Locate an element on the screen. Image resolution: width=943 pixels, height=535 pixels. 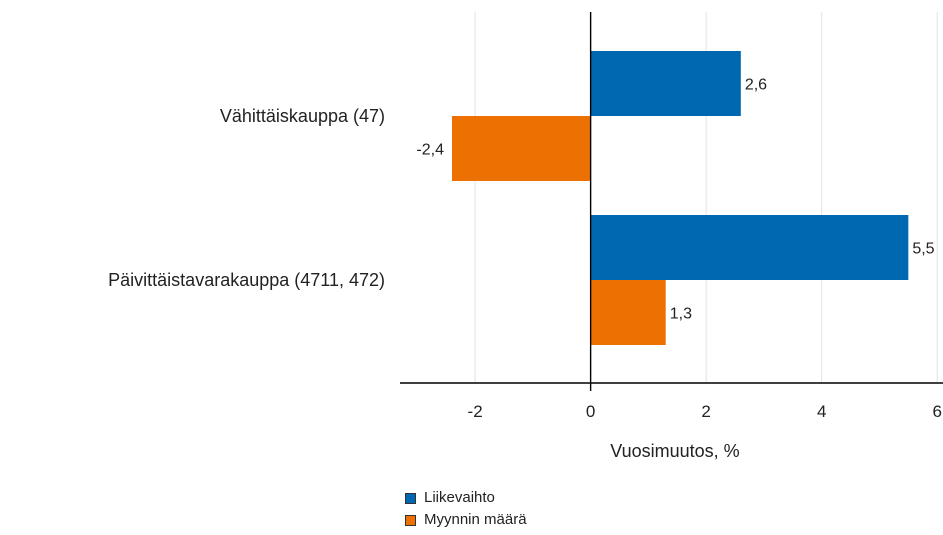
x-tick-label: 0 is located at coordinates (590, 411).